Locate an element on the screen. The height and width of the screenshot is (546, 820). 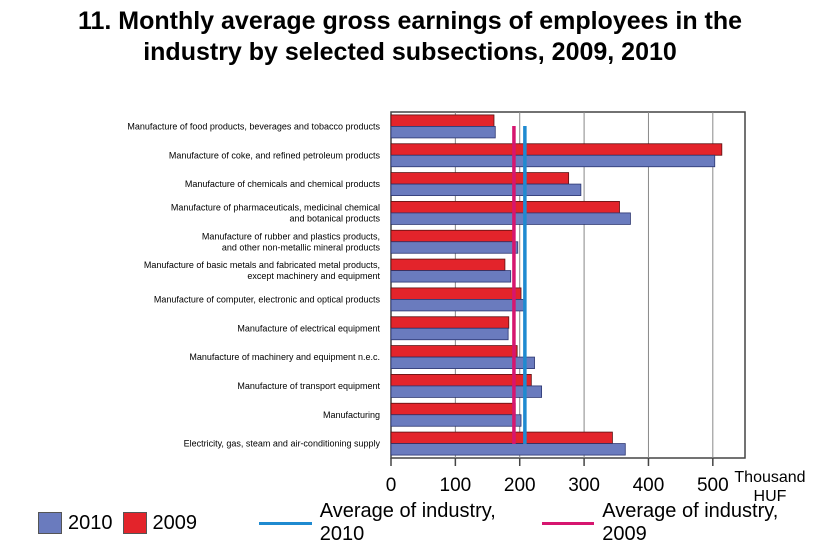
x-tick-label-100: 100 is located at coordinates (456, 485).